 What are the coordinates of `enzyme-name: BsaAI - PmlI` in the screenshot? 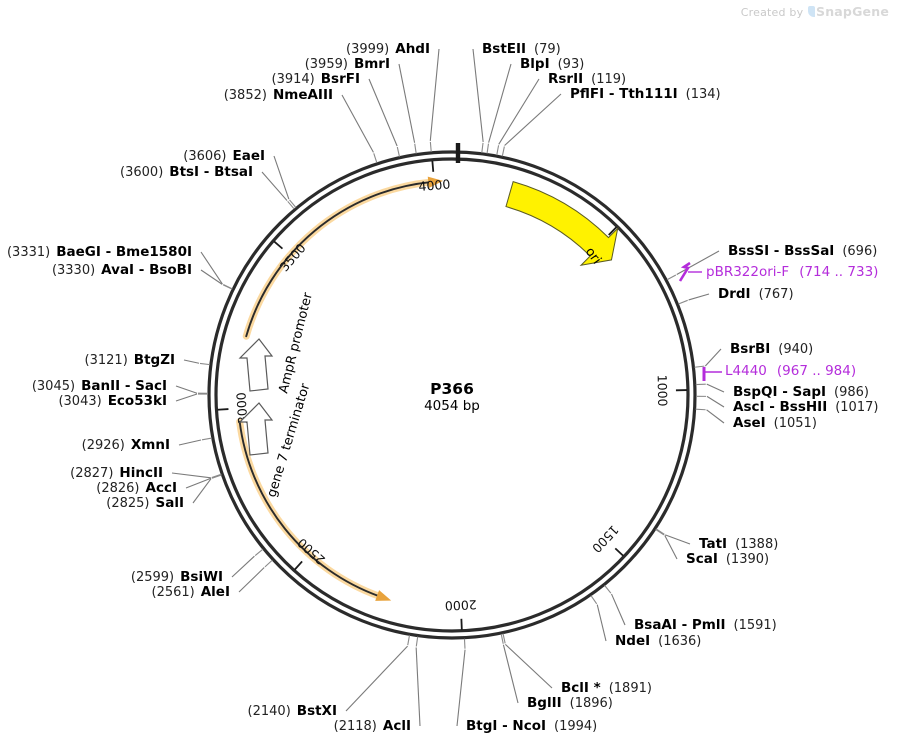 It's located at (680, 625).